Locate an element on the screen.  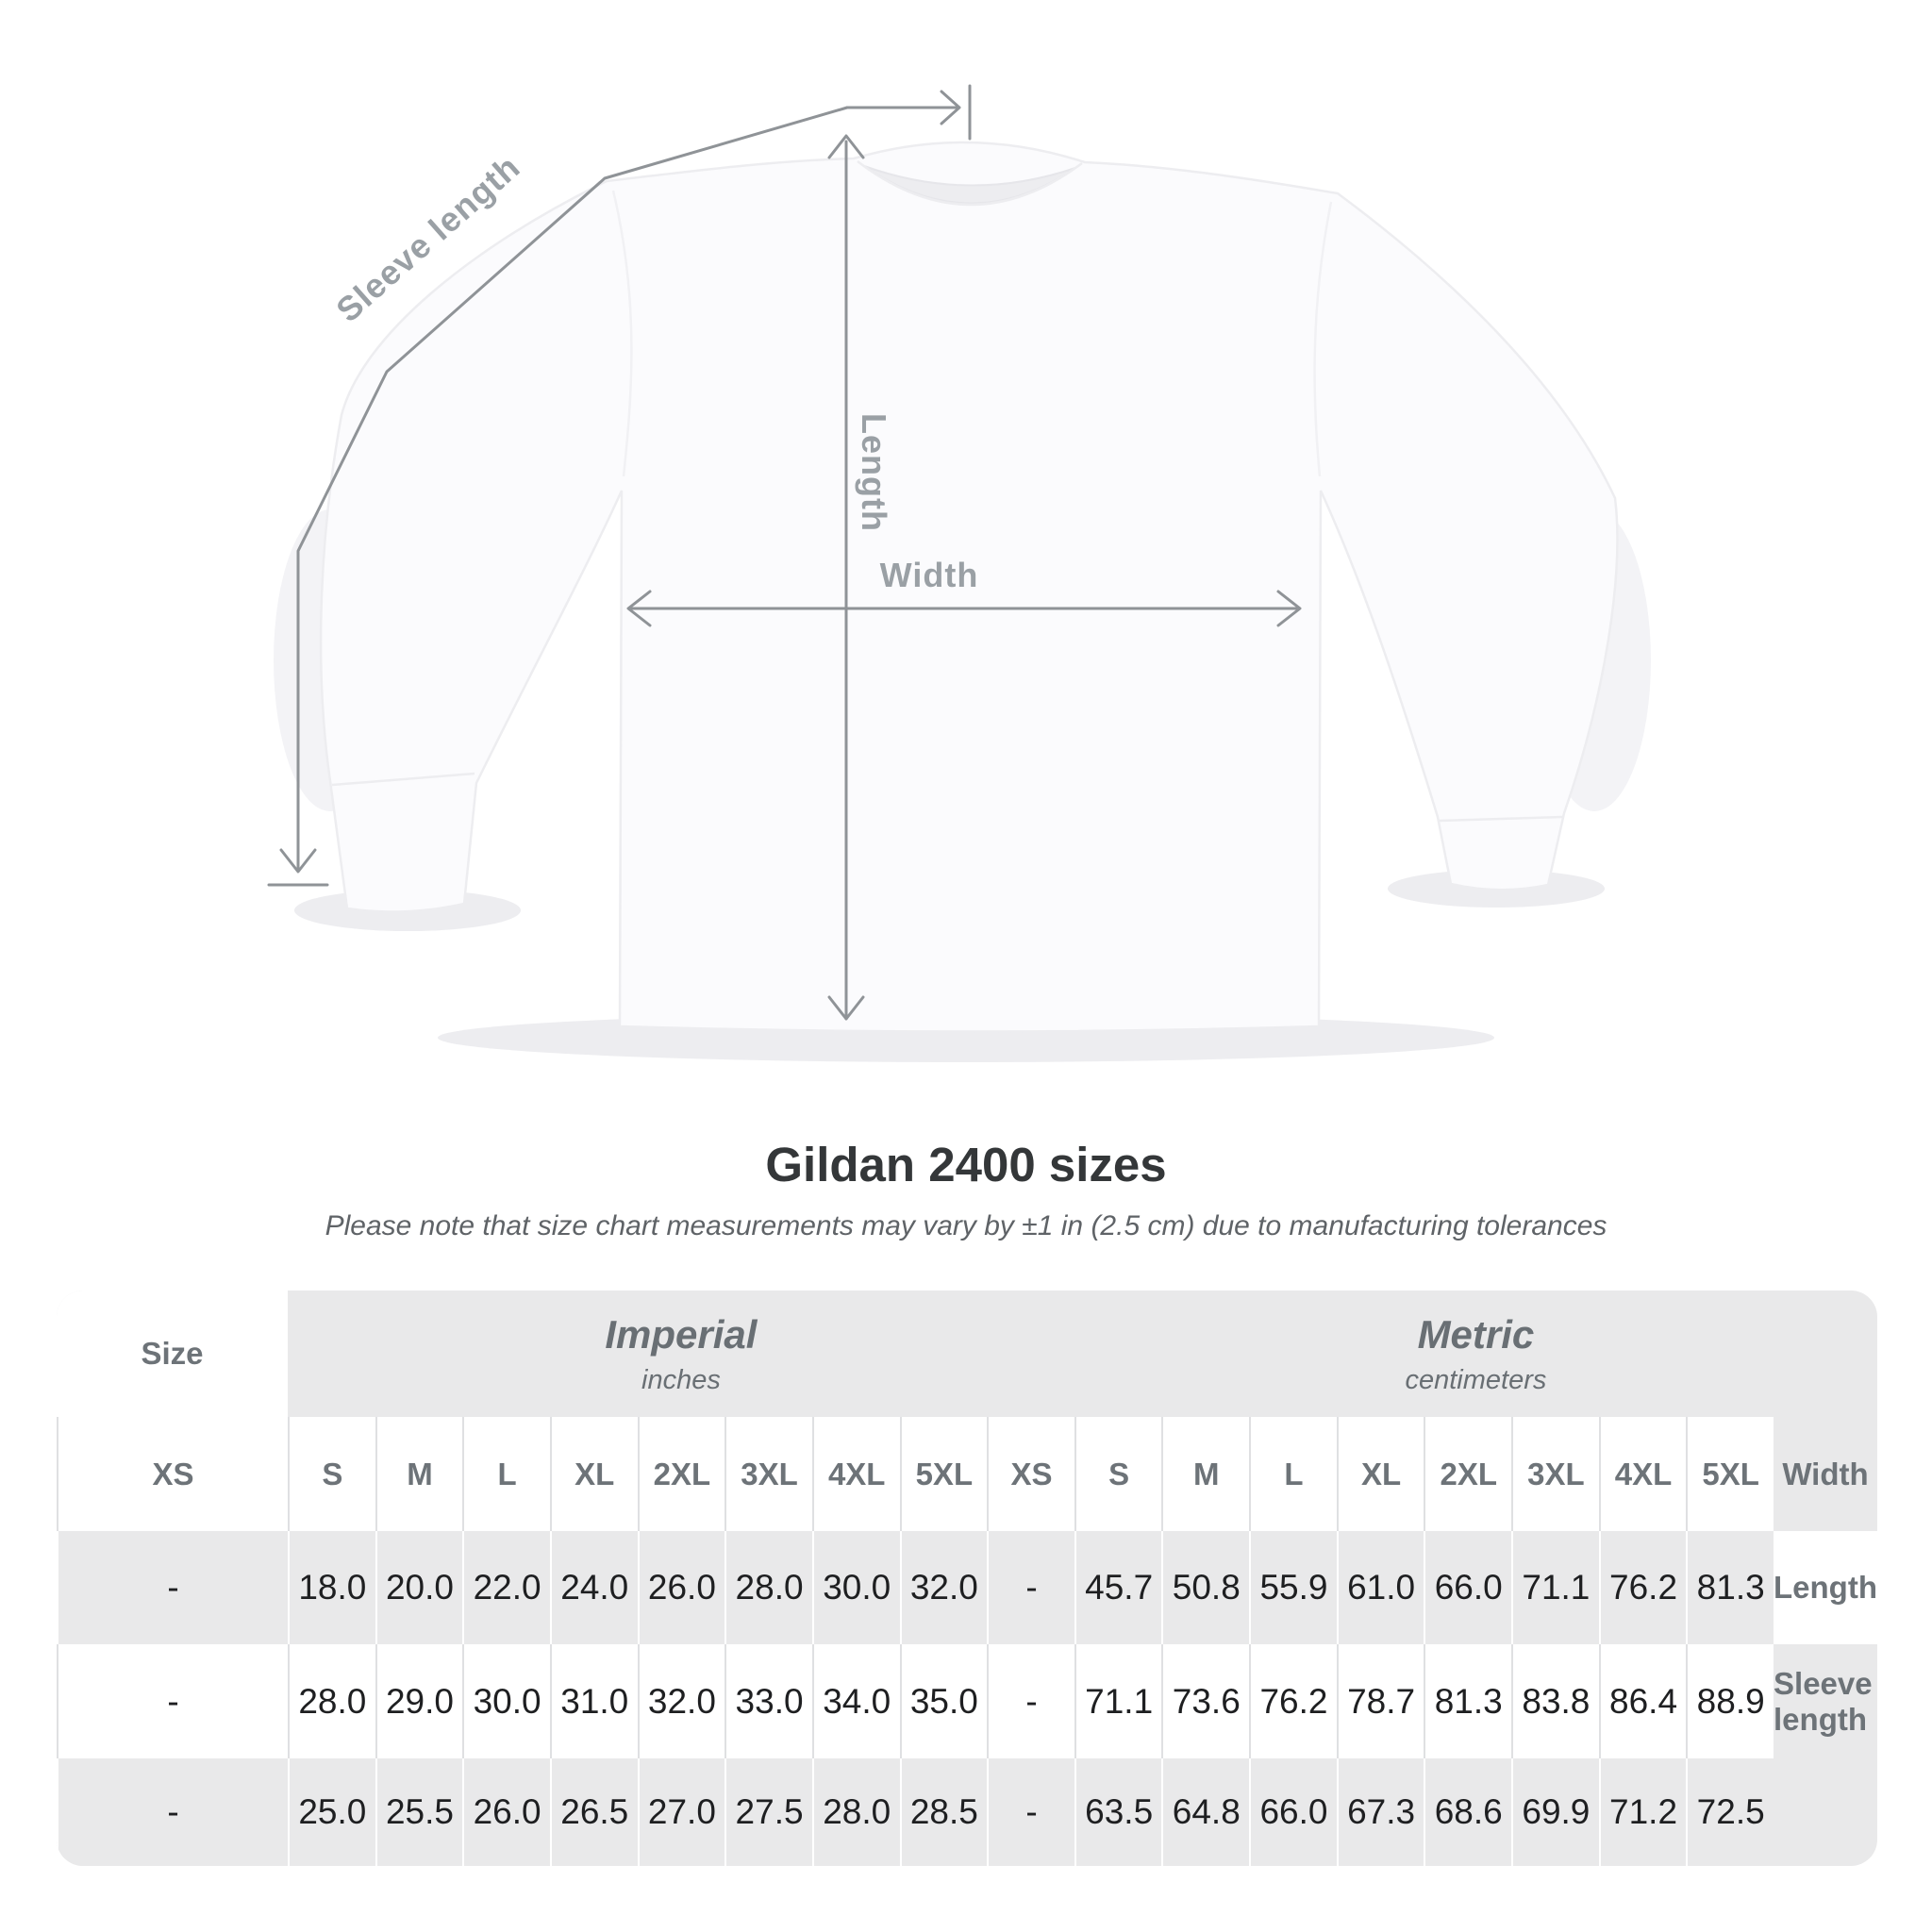
table-cell: 88.9 is located at coordinates (1730, 1701).